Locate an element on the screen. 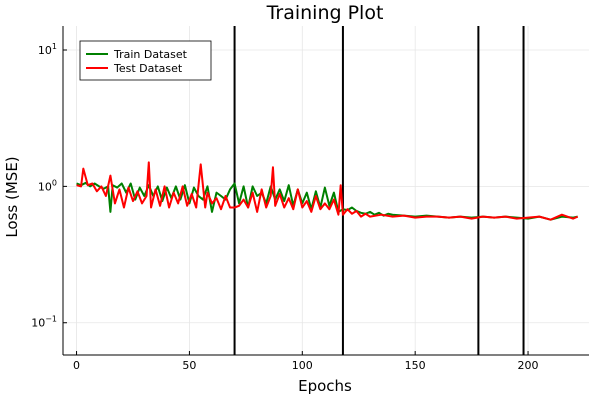  legend-label-test: Test Dataset is located at coordinates (148, 68).